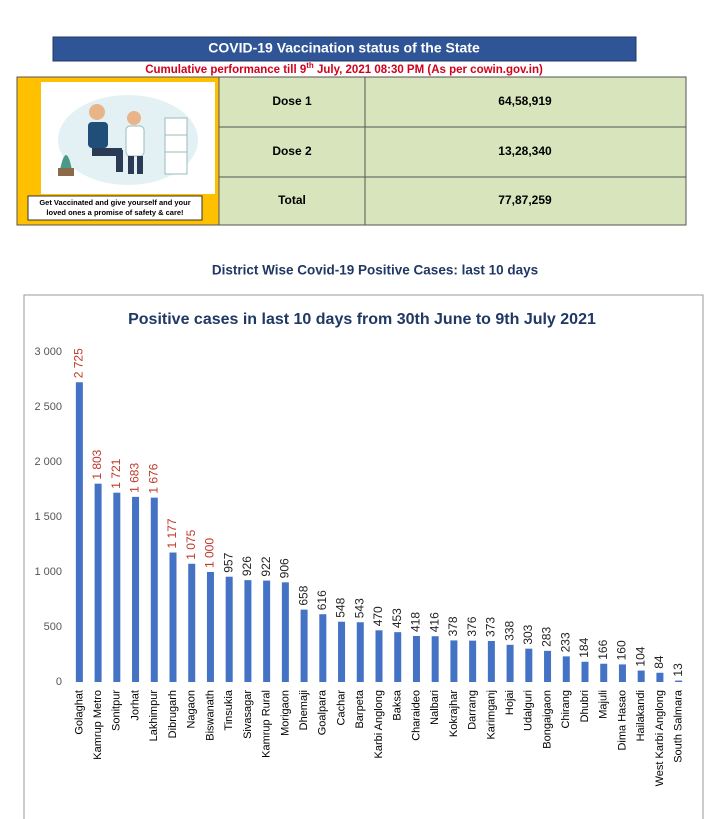  What do you see at coordinates (660, 738) in the screenshot?
I see `x-tick-label: West Karbi Anglong` at bounding box center [660, 738].